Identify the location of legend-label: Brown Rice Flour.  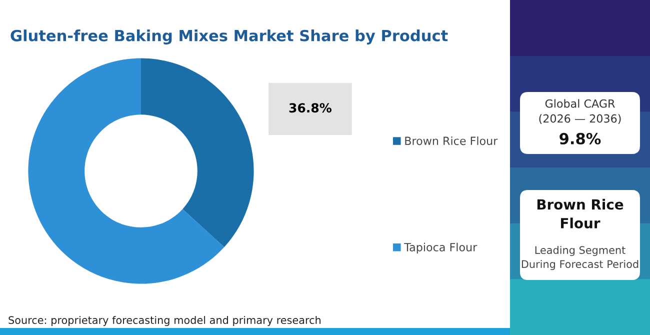
(451, 141).